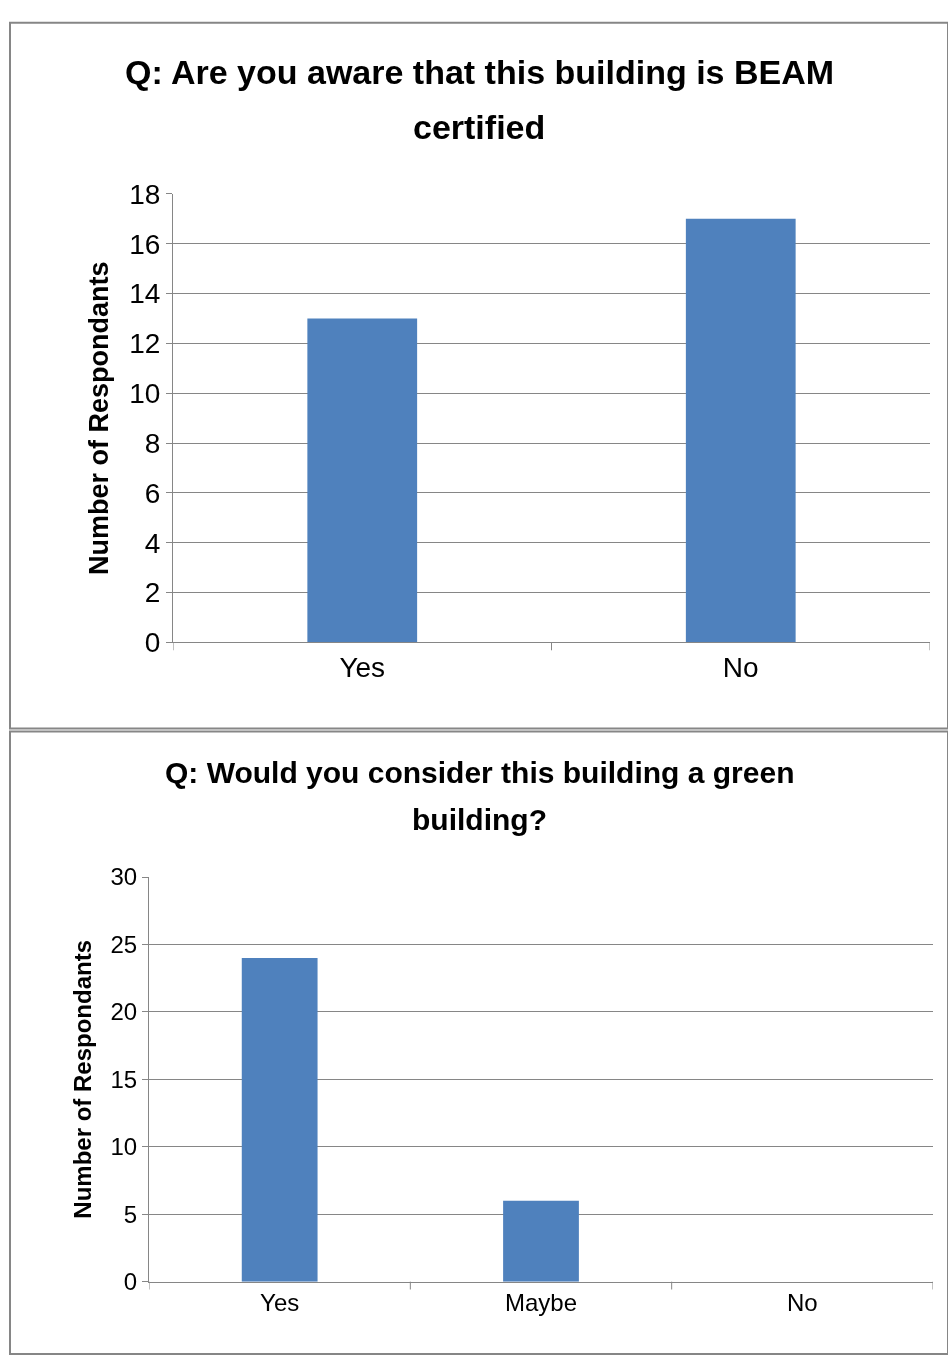 The width and height of the screenshot is (948, 1370). What do you see at coordinates (480, 796) in the screenshot?
I see `chart-title: Q: Would you consider this building a green building?` at bounding box center [480, 796].